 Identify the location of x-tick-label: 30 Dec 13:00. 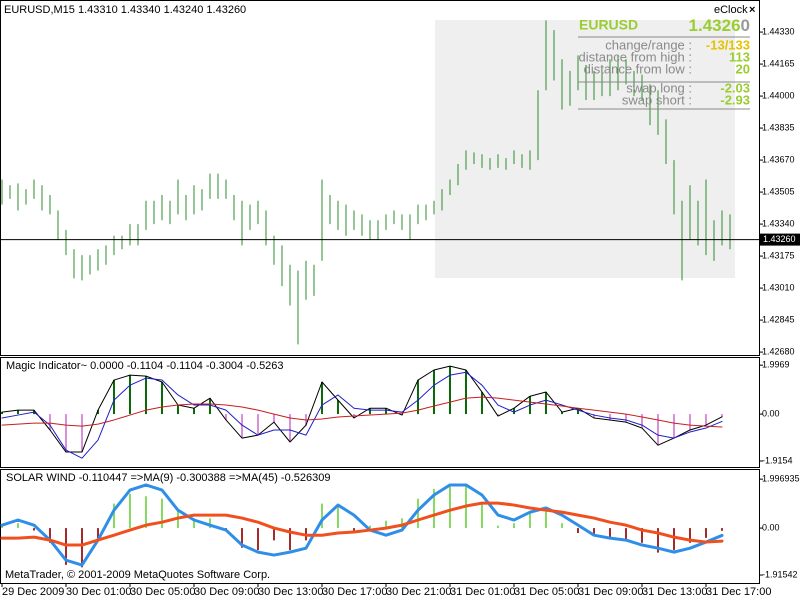
(290, 592).